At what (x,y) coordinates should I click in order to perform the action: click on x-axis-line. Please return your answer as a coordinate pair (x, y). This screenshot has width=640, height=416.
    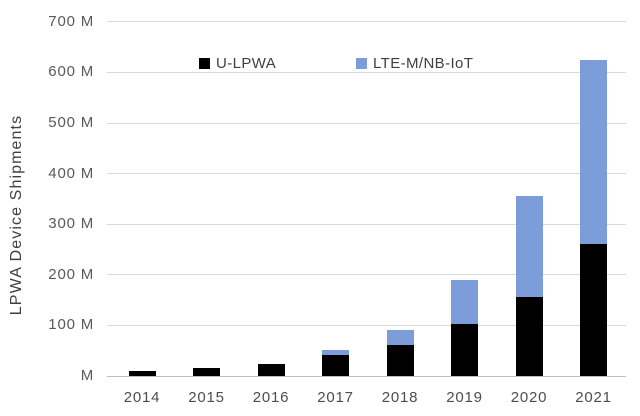
    Looking at the image, I should click on (366, 376).